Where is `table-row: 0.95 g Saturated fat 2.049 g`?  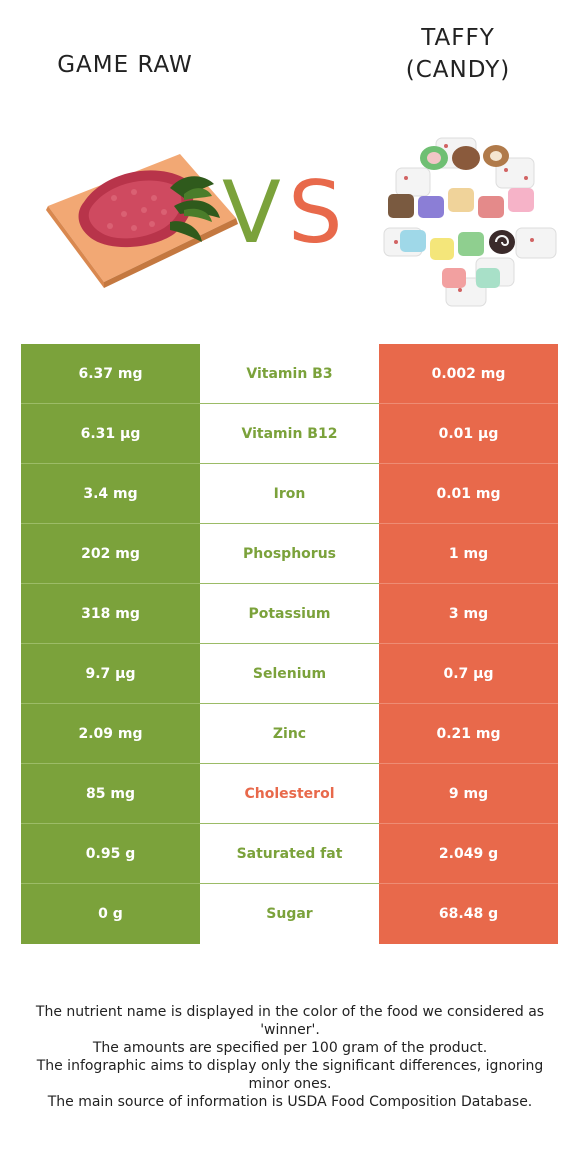 table-row: 0.95 g Saturated fat 2.049 g is located at coordinates (289, 854).